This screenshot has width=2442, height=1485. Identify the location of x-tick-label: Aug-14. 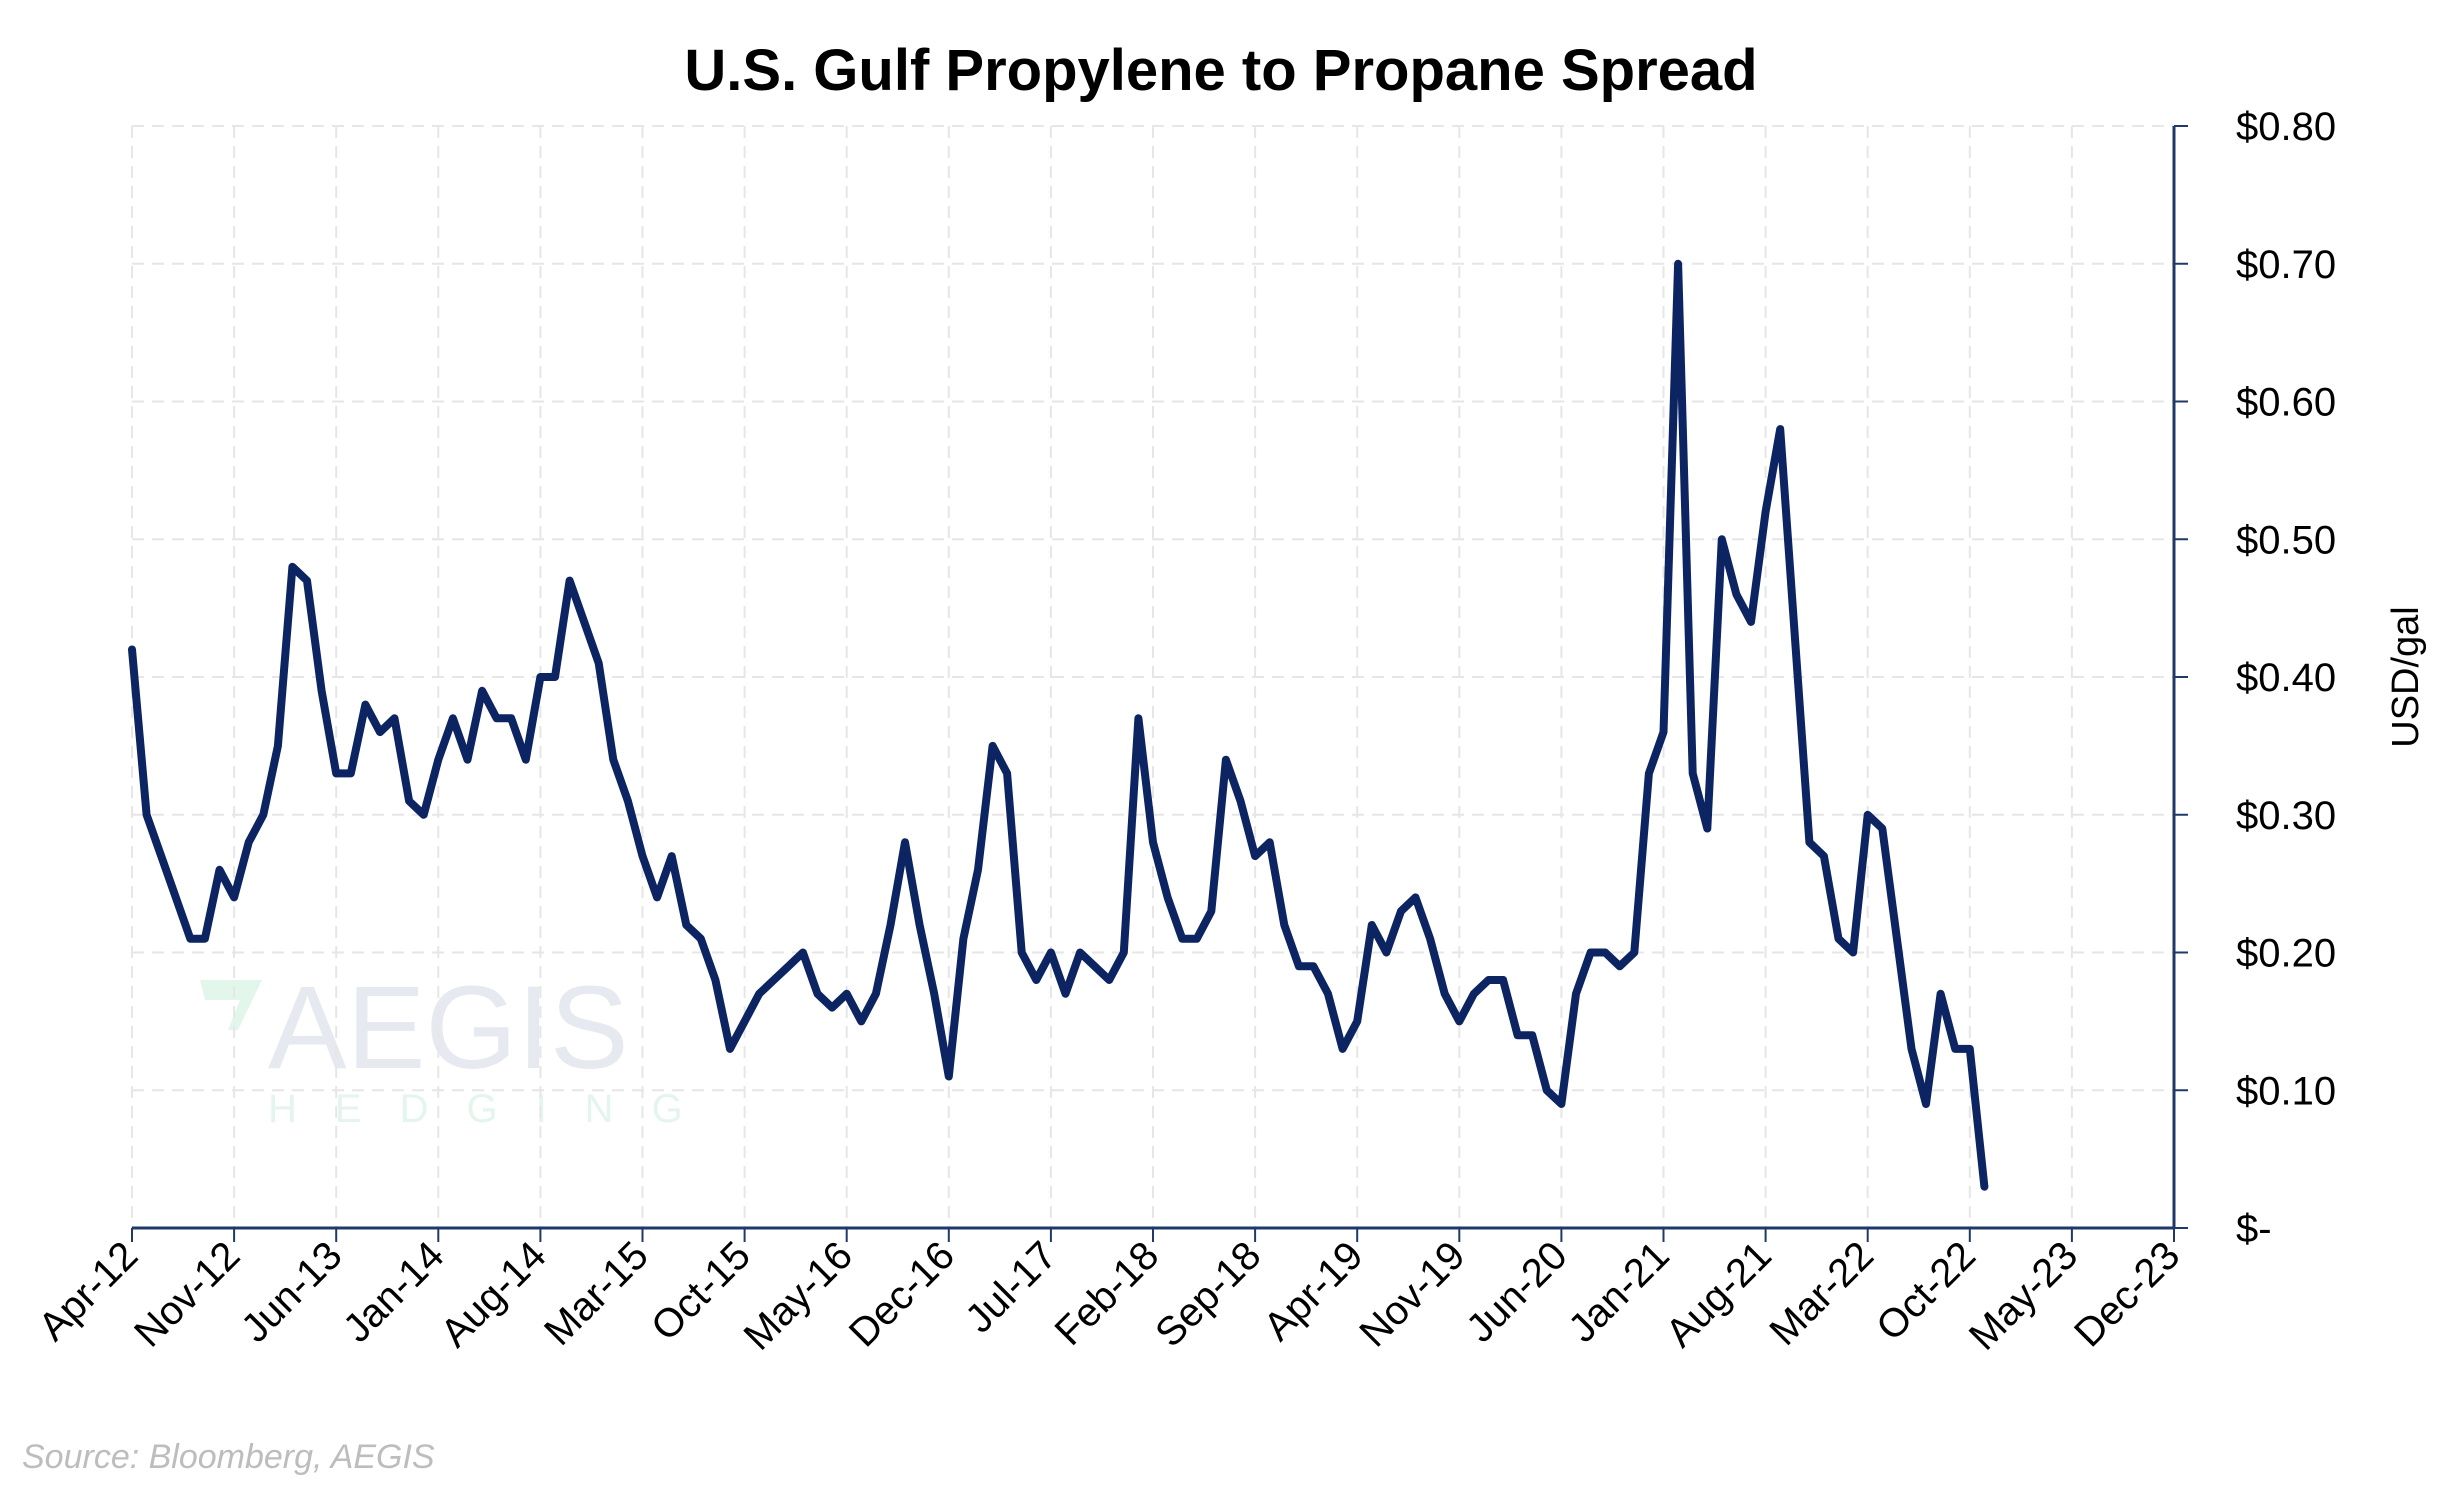
(493, 1294).